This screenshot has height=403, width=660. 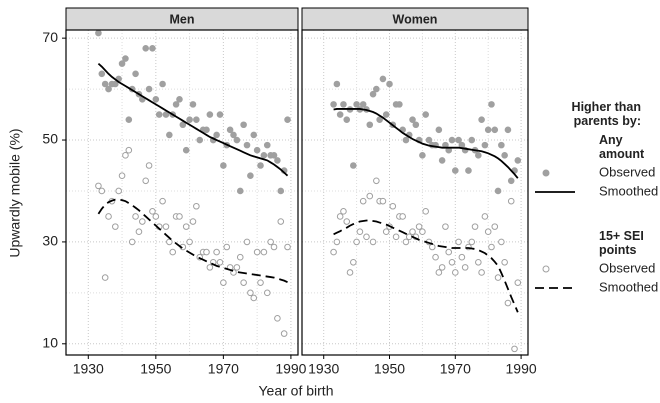 I want to click on x-axis-label: Year of birth, so click(x=296, y=391).